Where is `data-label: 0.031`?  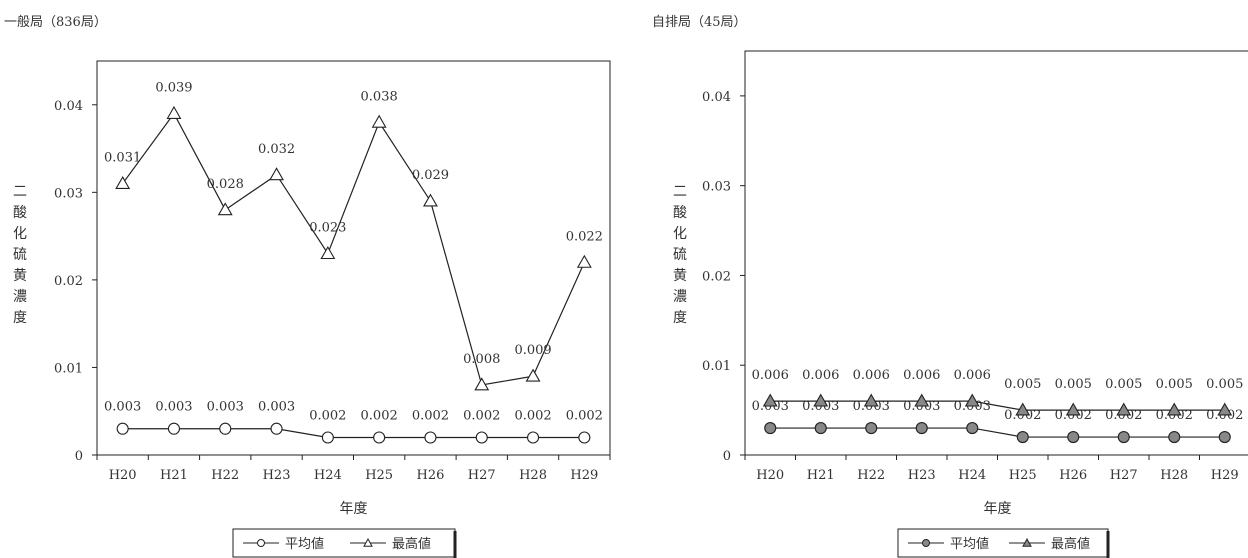
data-label: 0.031 is located at coordinates (122, 158).